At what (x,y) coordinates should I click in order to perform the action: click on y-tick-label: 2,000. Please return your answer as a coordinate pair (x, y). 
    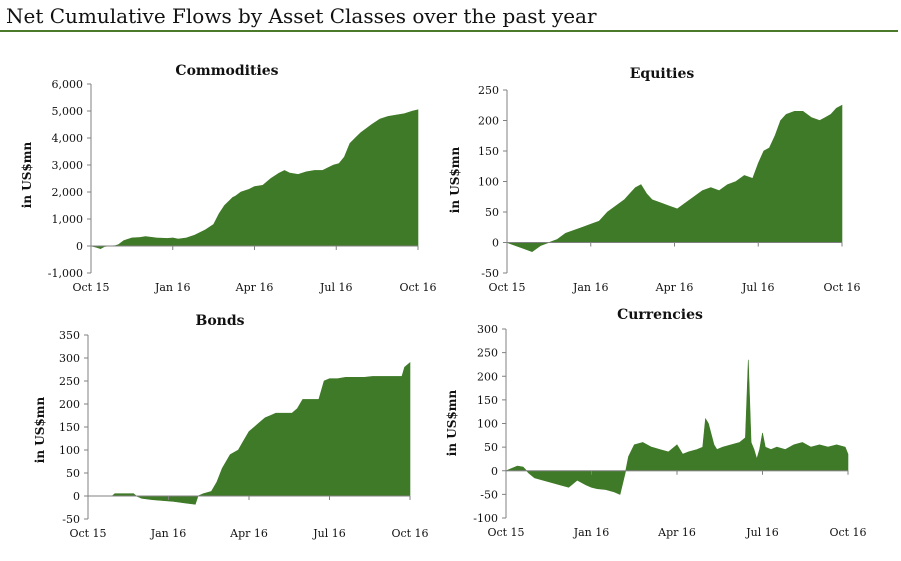
    Looking at the image, I should click on (68, 192).